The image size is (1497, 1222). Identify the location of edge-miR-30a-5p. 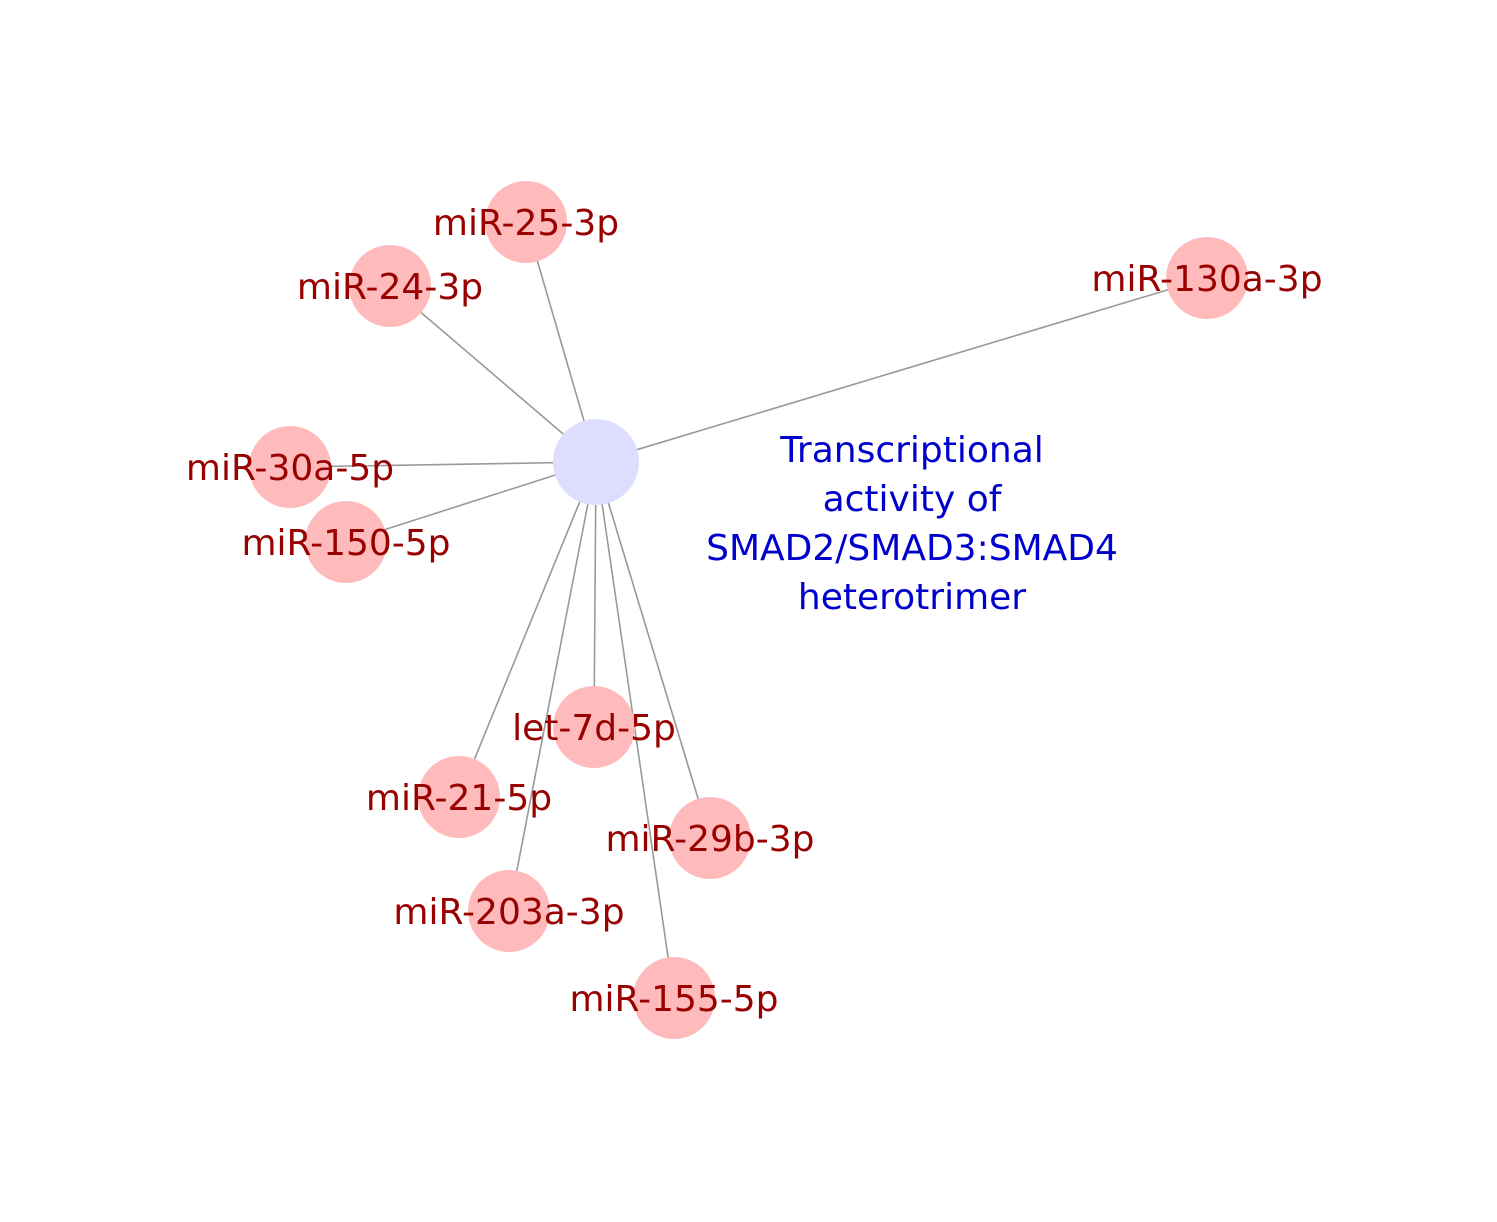
(443, 464).